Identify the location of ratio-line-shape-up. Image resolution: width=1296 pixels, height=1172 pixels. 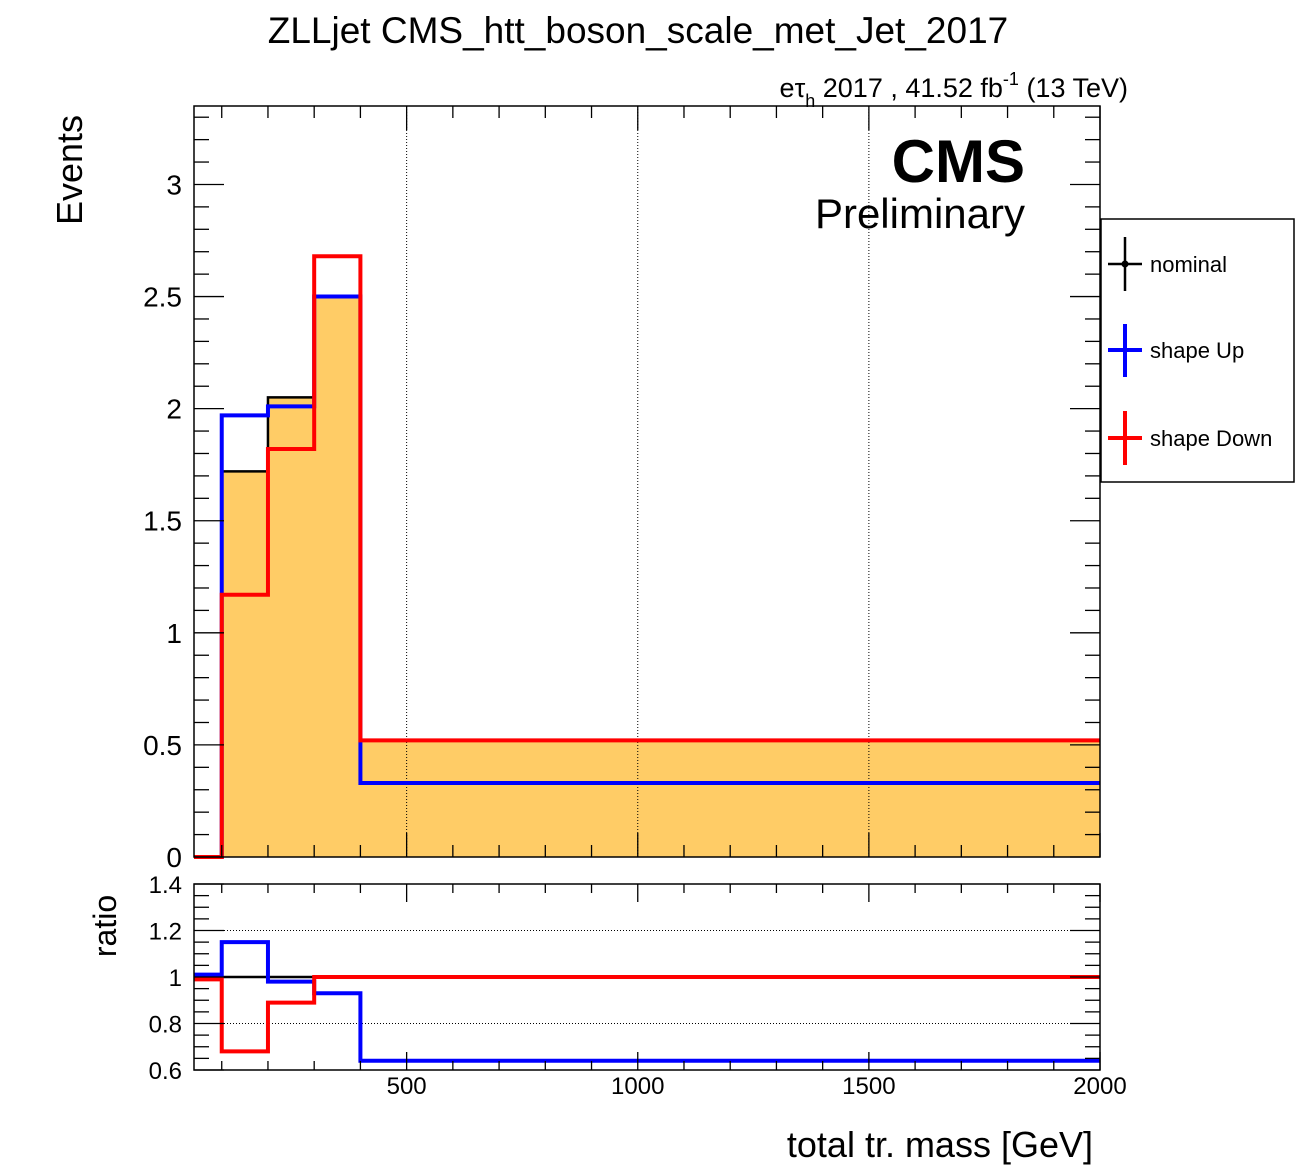
(647, 1001).